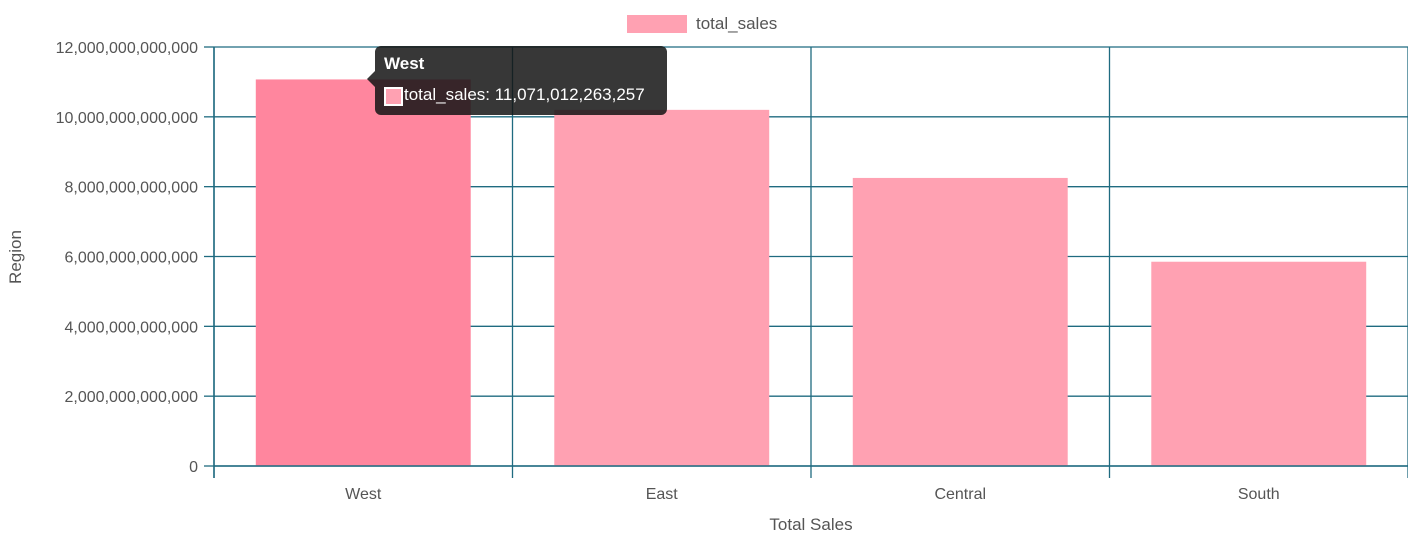  Describe the element at coordinates (132, 327) in the screenshot. I see `y-tick-label: 4,000,000,000,000` at that location.